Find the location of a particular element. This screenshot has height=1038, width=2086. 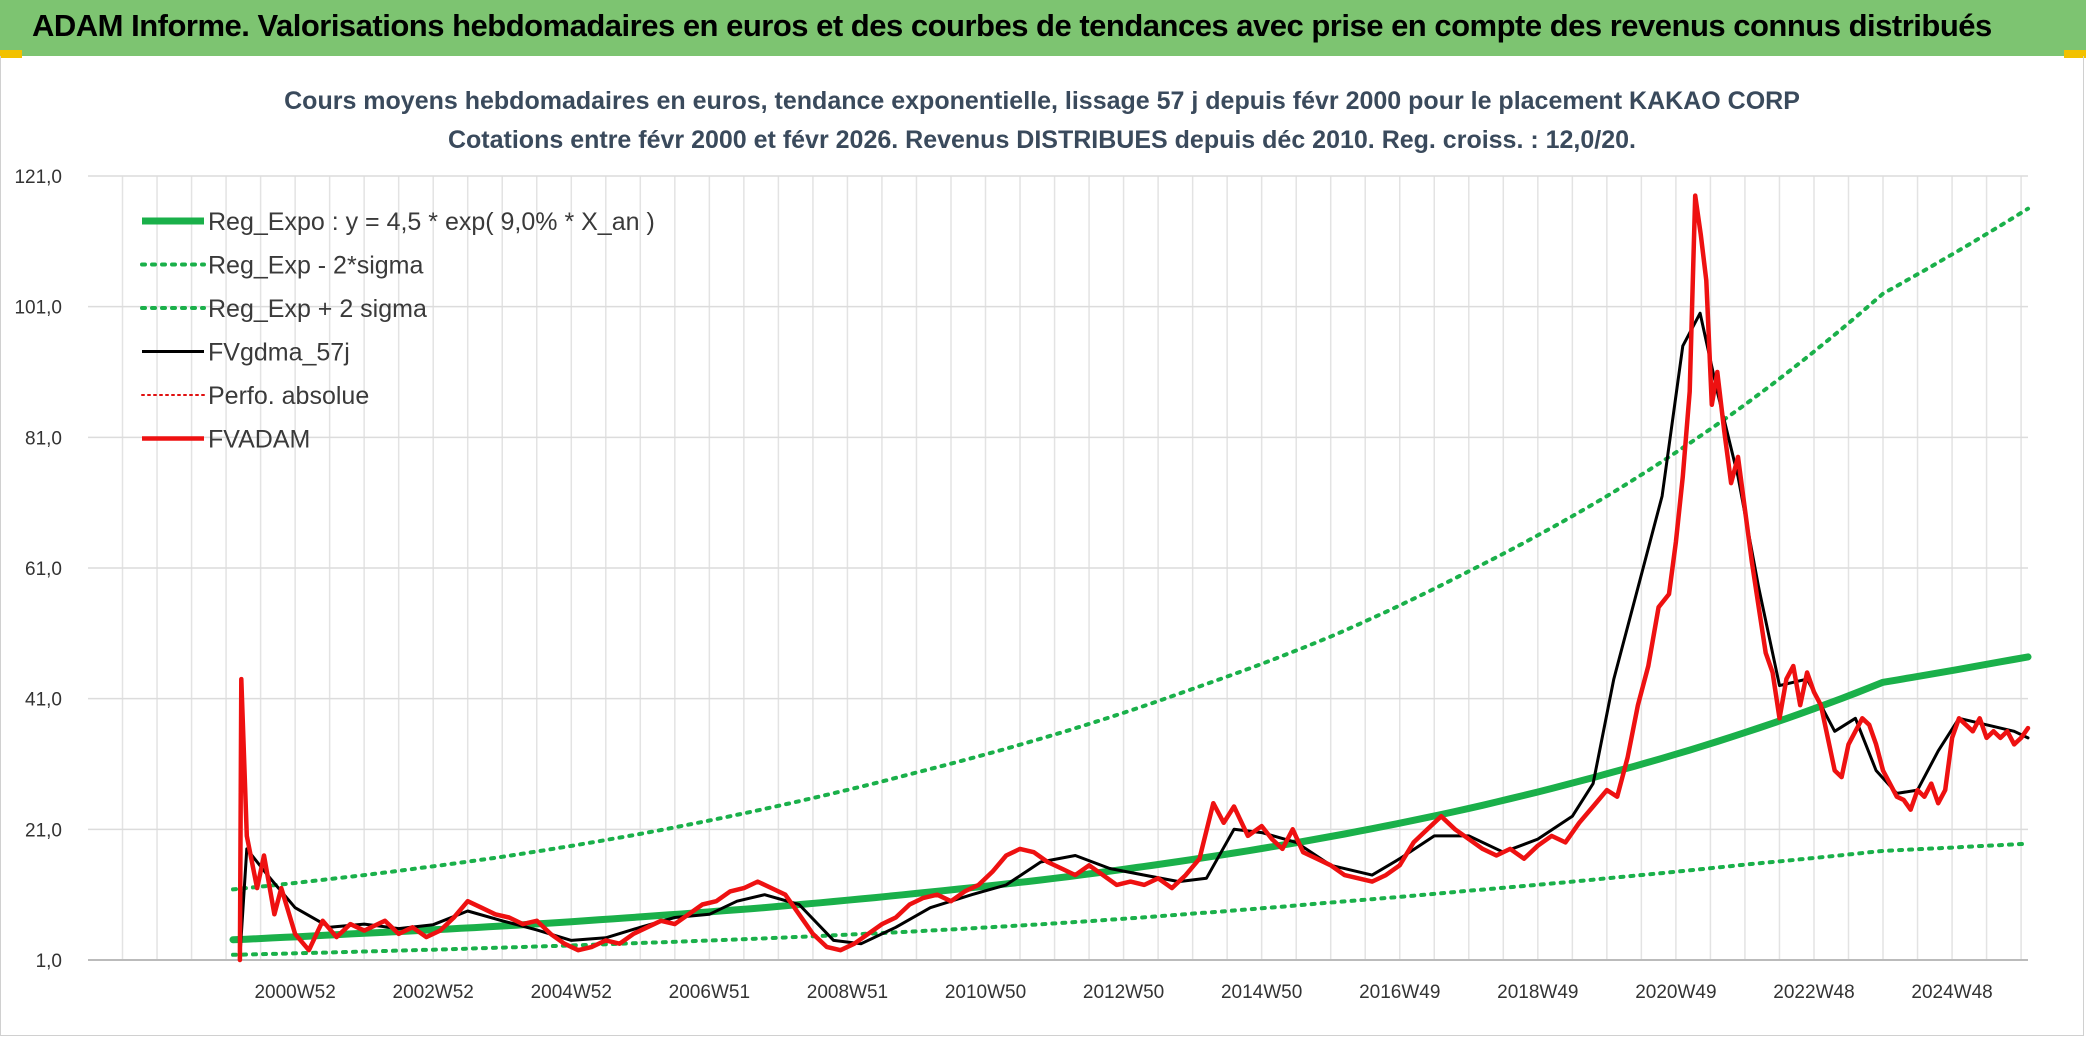

header-accent-right is located at coordinates (2075, 54).